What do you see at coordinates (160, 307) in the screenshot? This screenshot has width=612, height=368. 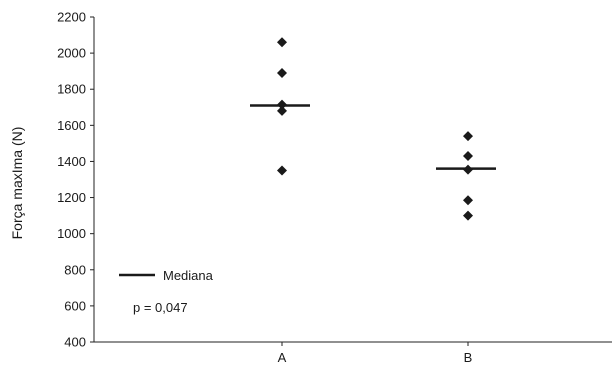 I see `p-value-annotation: p = 0,047` at bounding box center [160, 307].